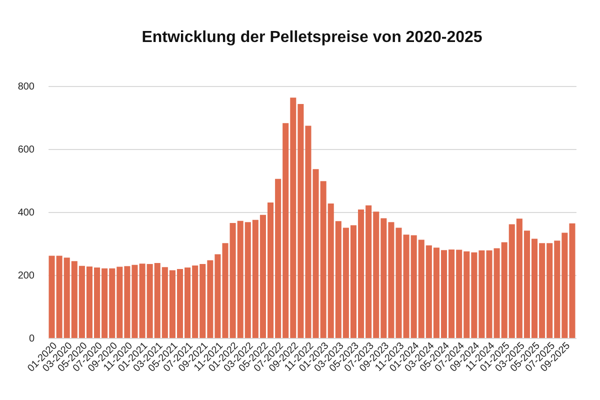 The image size is (600, 400). Describe the element at coordinates (26, 213) in the screenshot. I see `y-tick-label: 400` at that location.